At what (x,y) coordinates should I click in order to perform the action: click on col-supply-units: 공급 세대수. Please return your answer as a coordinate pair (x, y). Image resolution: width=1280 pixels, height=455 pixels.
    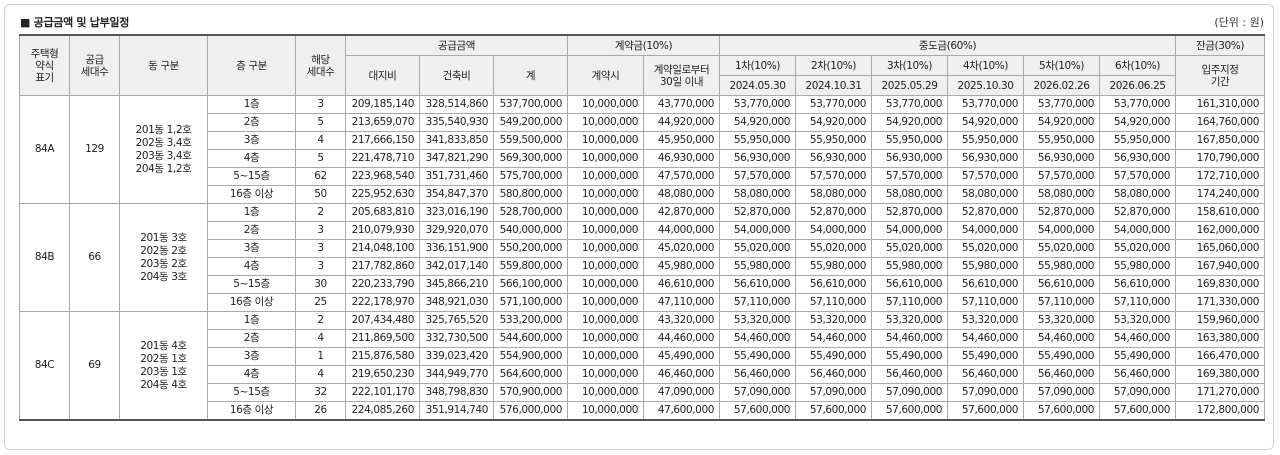
    Looking at the image, I should click on (94, 65).